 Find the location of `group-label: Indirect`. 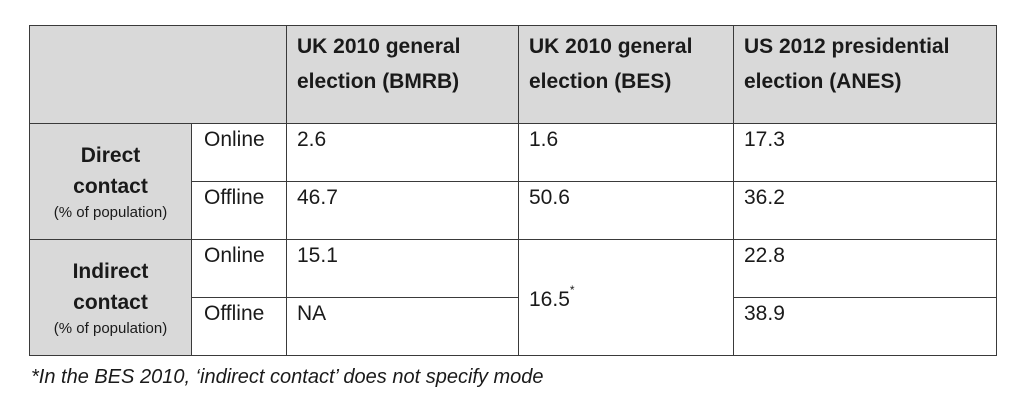

group-label: Indirect is located at coordinates (110, 271).